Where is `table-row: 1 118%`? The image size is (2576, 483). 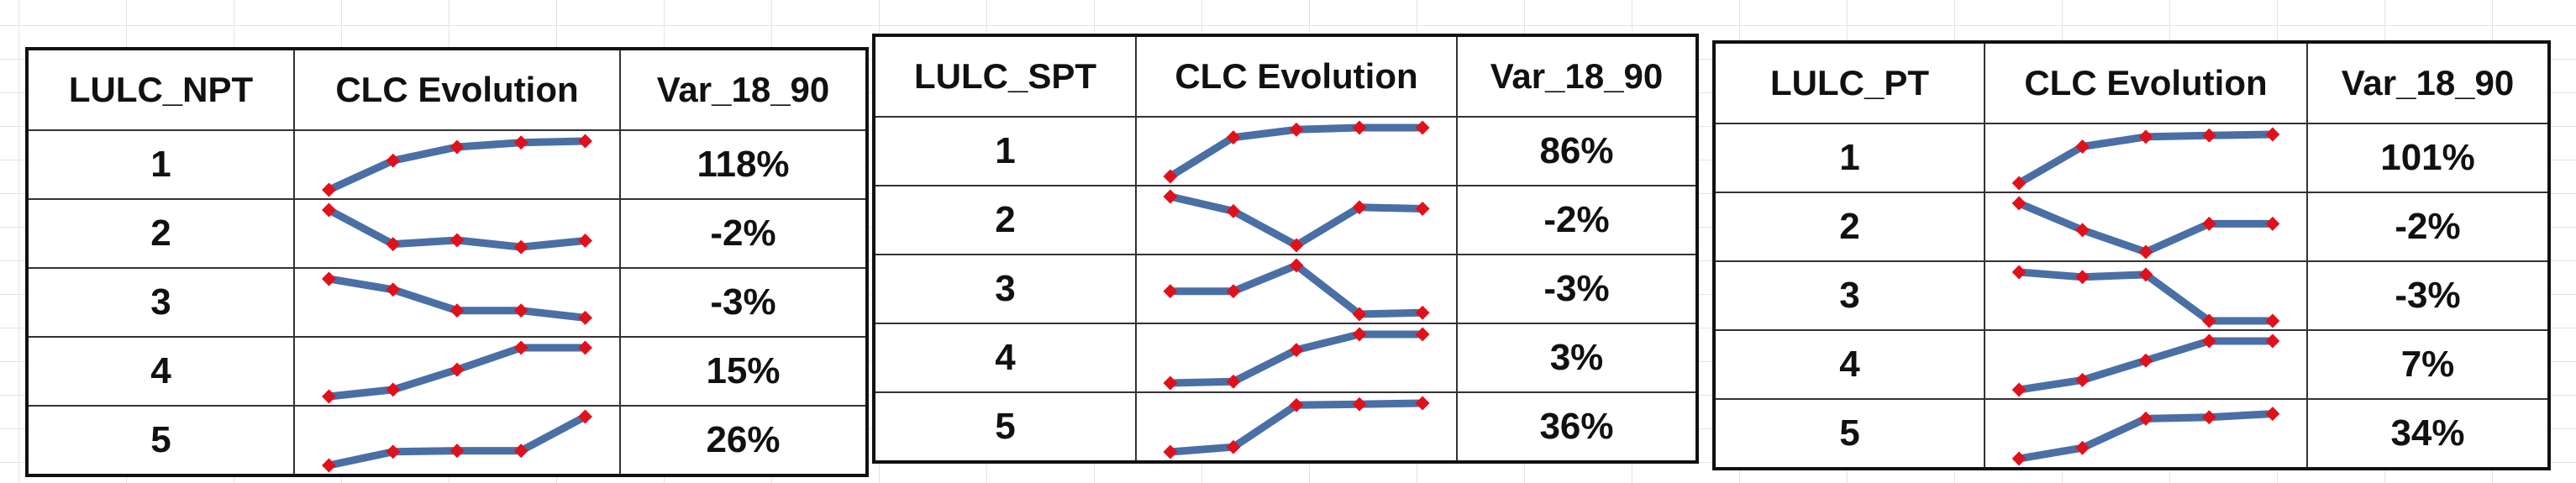
table-row: 1 118% is located at coordinates (447, 164).